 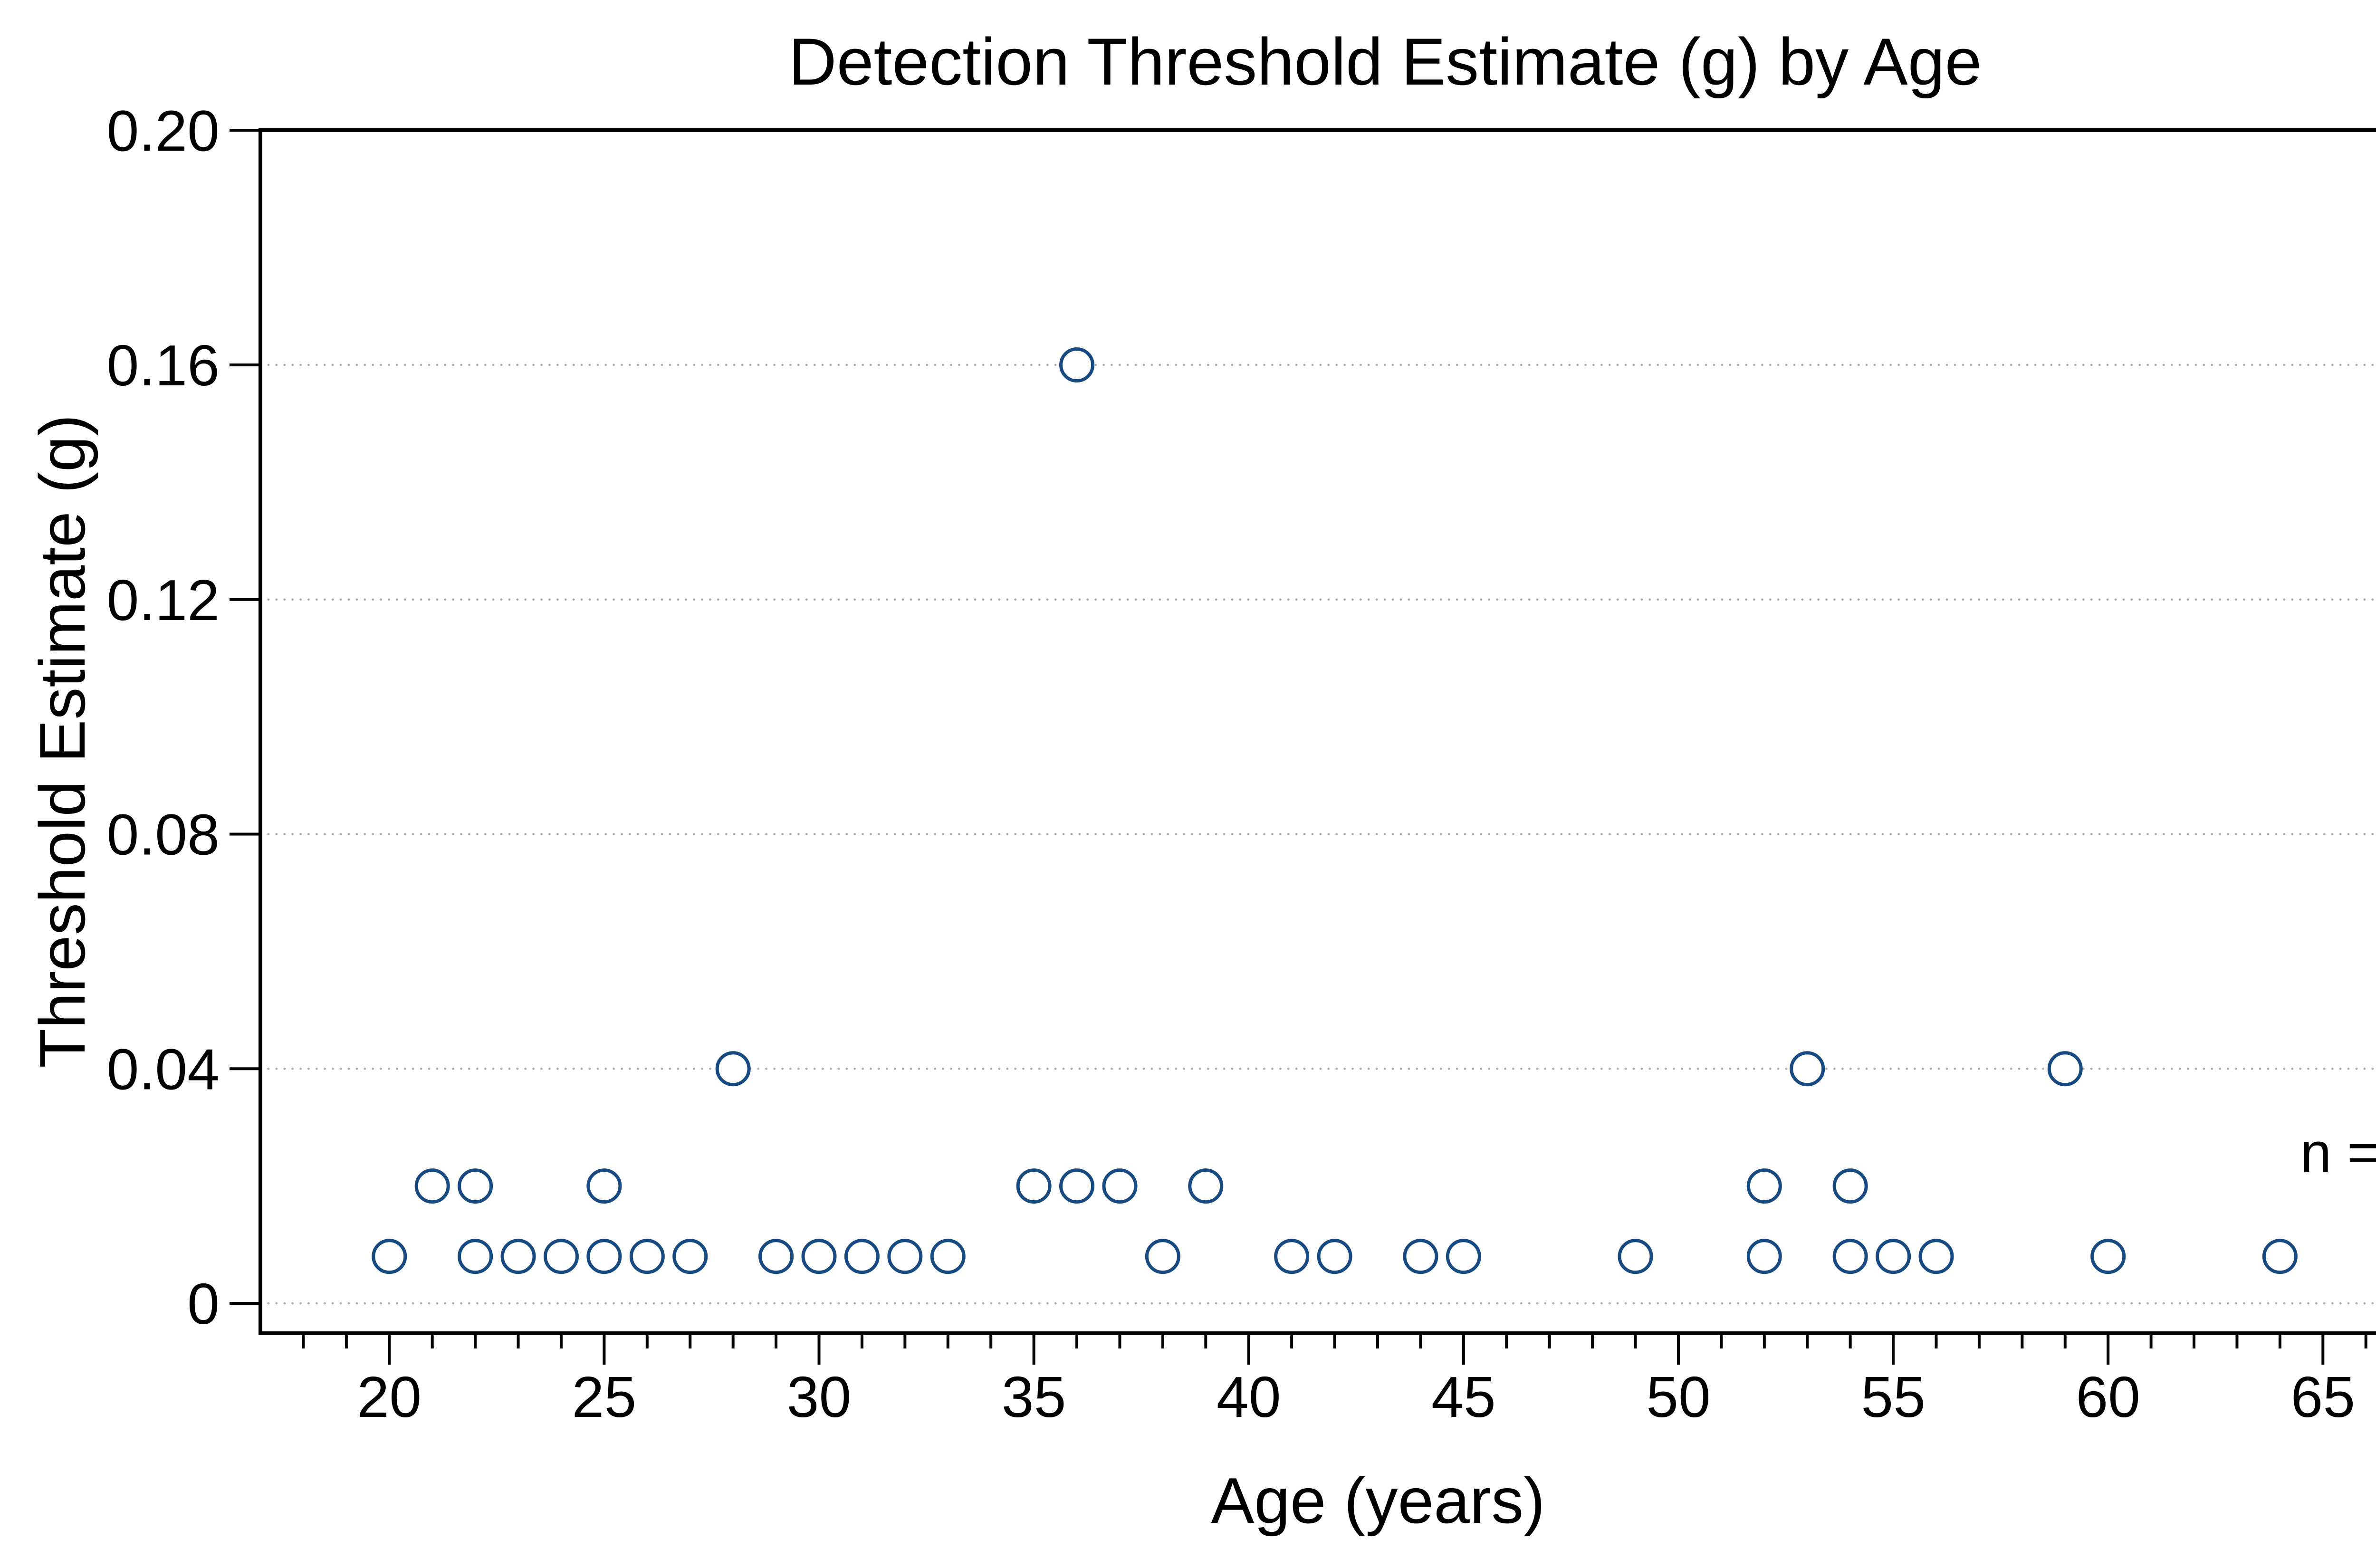 I want to click on y-axis: 0 0.04 0.08 0.12 0.16 0.20, so click(x=183, y=717).